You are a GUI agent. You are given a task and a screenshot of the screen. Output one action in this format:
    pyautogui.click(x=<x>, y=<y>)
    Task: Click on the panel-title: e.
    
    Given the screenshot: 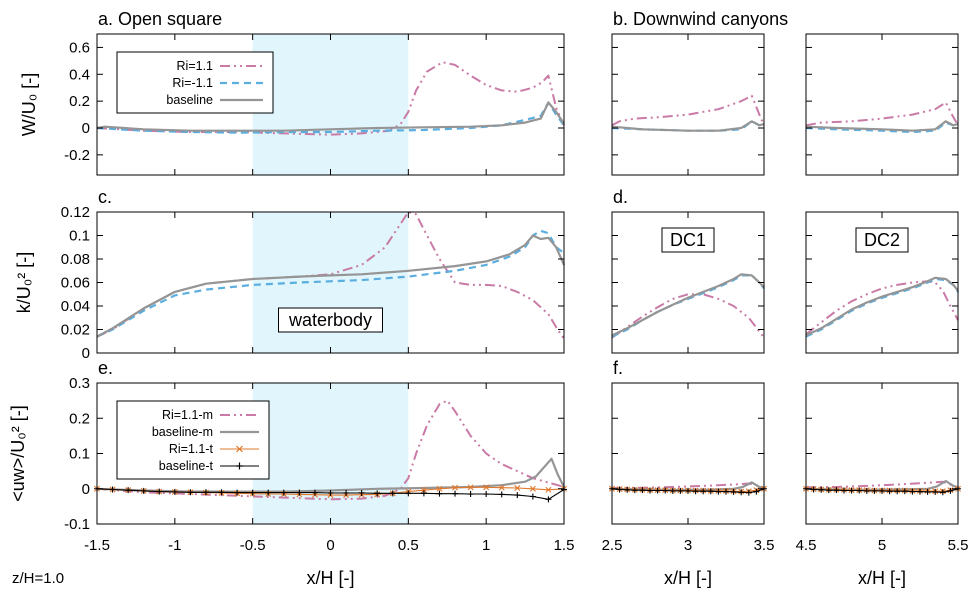 What is the action you would take?
    pyautogui.click(x=105, y=368)
    